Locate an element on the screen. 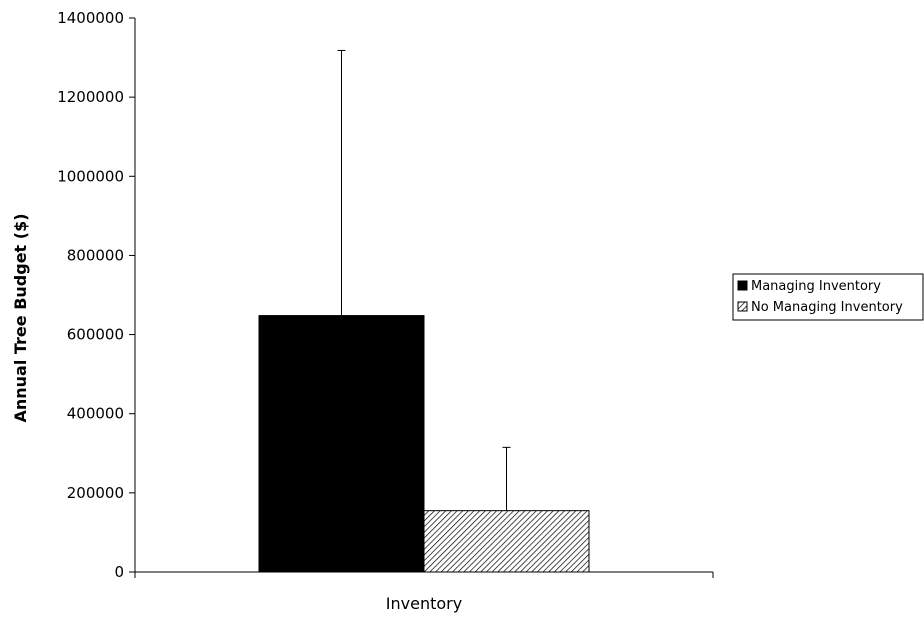 The image size is (924, 617). y-tick-label: 800000 is located at coordinates (95, 255).